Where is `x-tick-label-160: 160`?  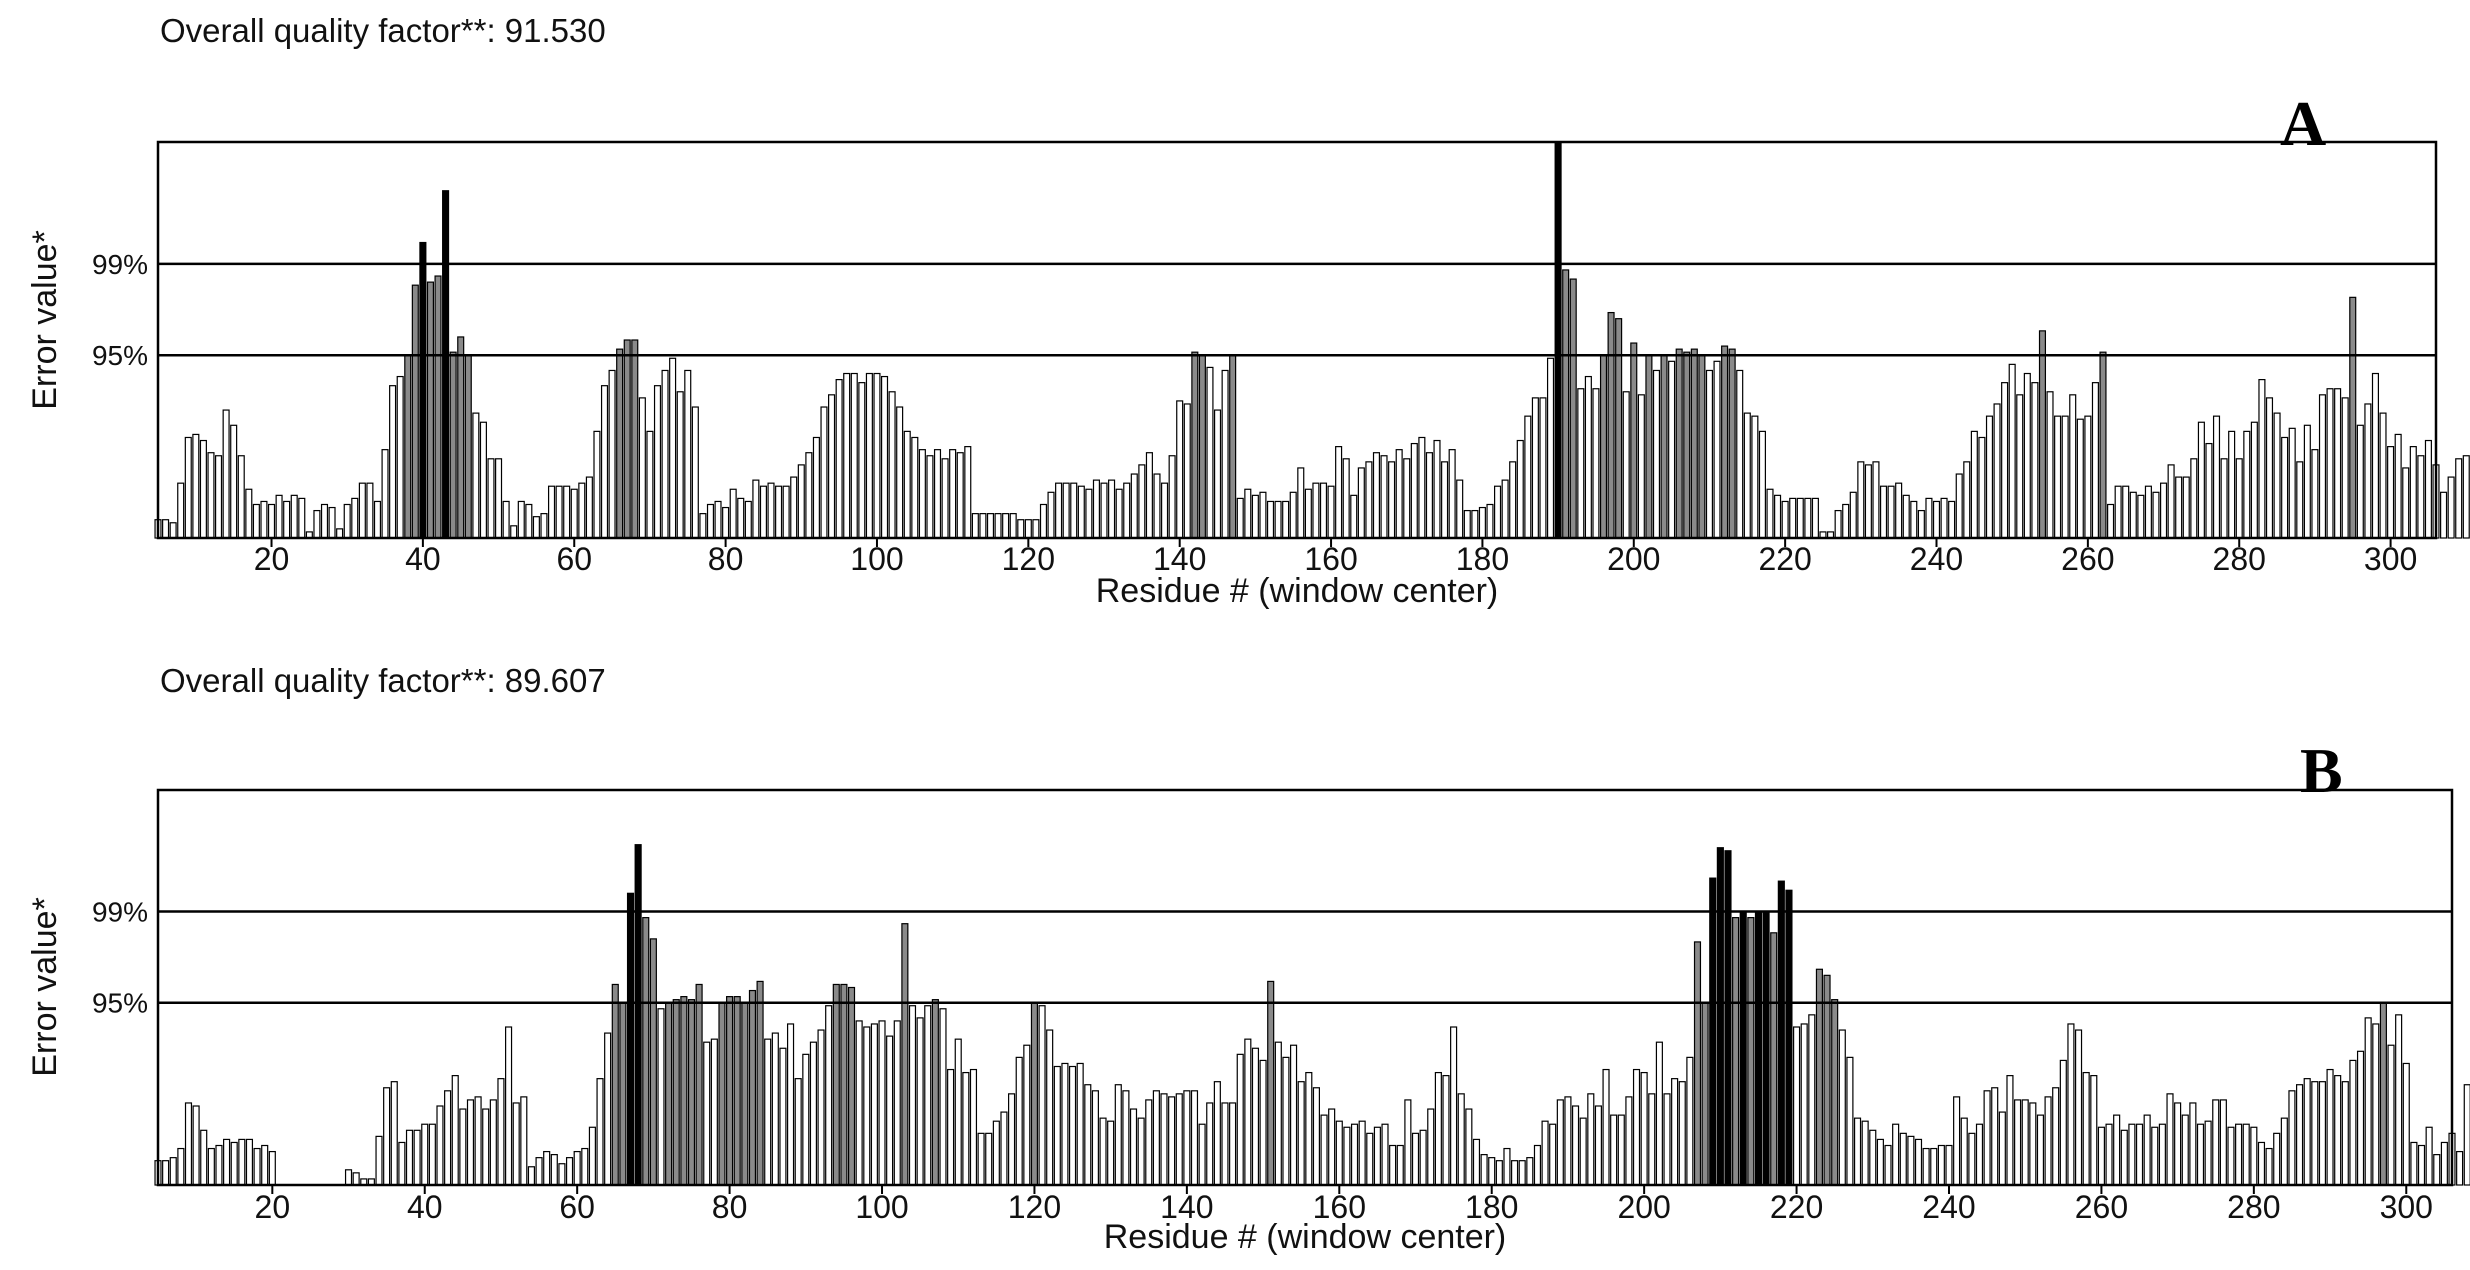 x-tick-label-160: 160 is located at coordinates (1330, 559).